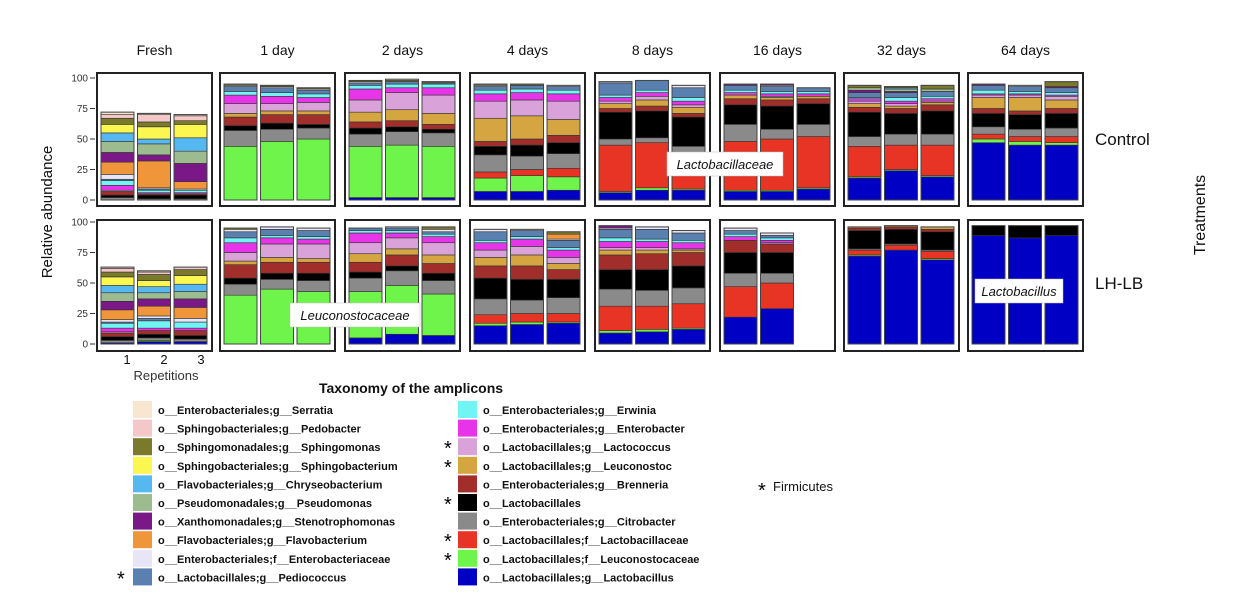 The height and width of the screenshot is (616, 1236). I want to click on annotation-leuconostocaceae-box, so click(355, 315).